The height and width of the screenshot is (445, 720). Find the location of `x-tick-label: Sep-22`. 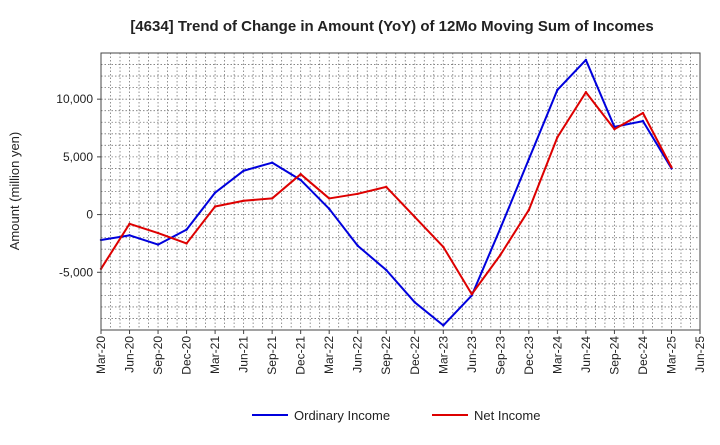

x-tick-label: Sep-22 is located at coordinates (386, 355).